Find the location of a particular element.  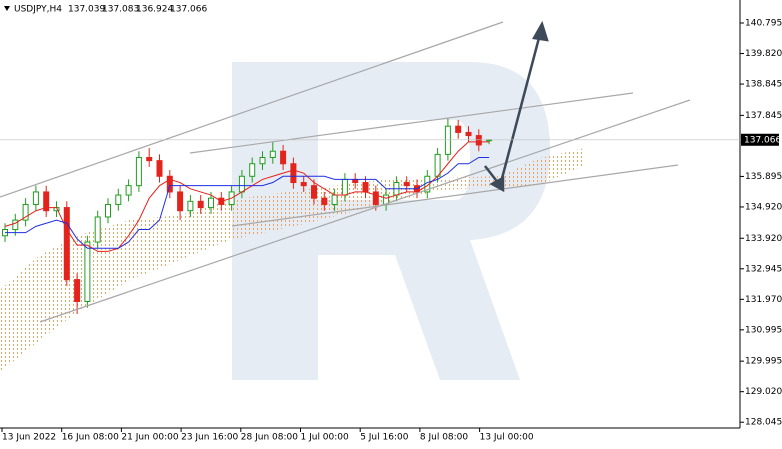

x-tick-label: 8 Jul 08:00 is located at coordinates (444, 438).